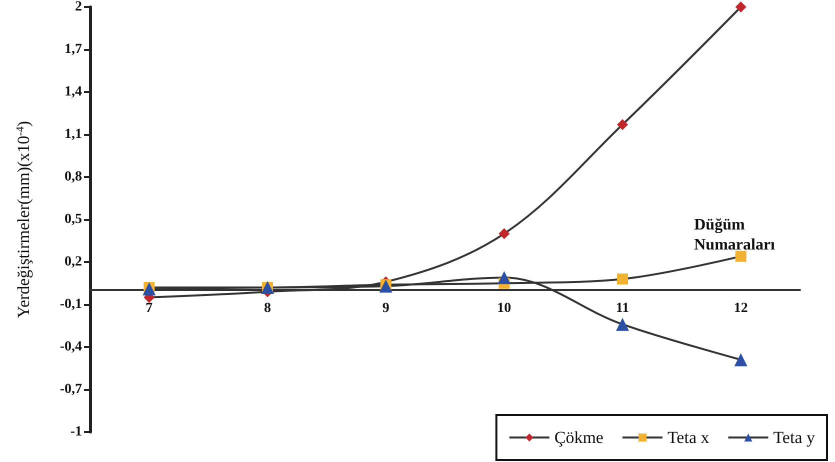 The width and height of the screenshot is (835, 462). What do you see at coordinates (794, 437) in the screenshot?
I see `legend-label: Teta y` at bounding box center [794, 437].